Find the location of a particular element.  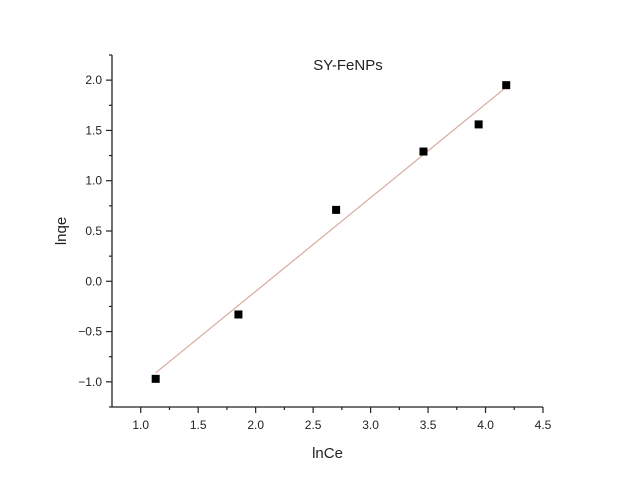

x-tick-label: 4.5 is located at coordinates (543, 425).